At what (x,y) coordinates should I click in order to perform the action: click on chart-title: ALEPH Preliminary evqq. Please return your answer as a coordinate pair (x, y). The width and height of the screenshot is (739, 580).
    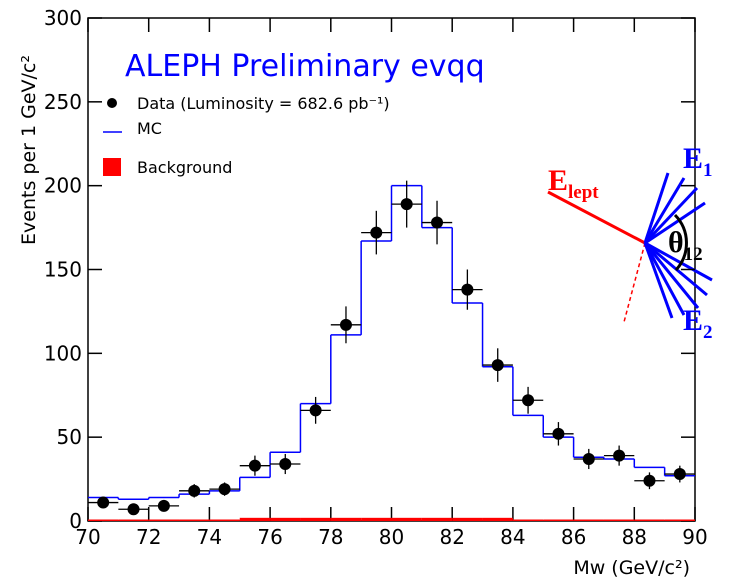
    Looking at the image, I should click on (305, 66).